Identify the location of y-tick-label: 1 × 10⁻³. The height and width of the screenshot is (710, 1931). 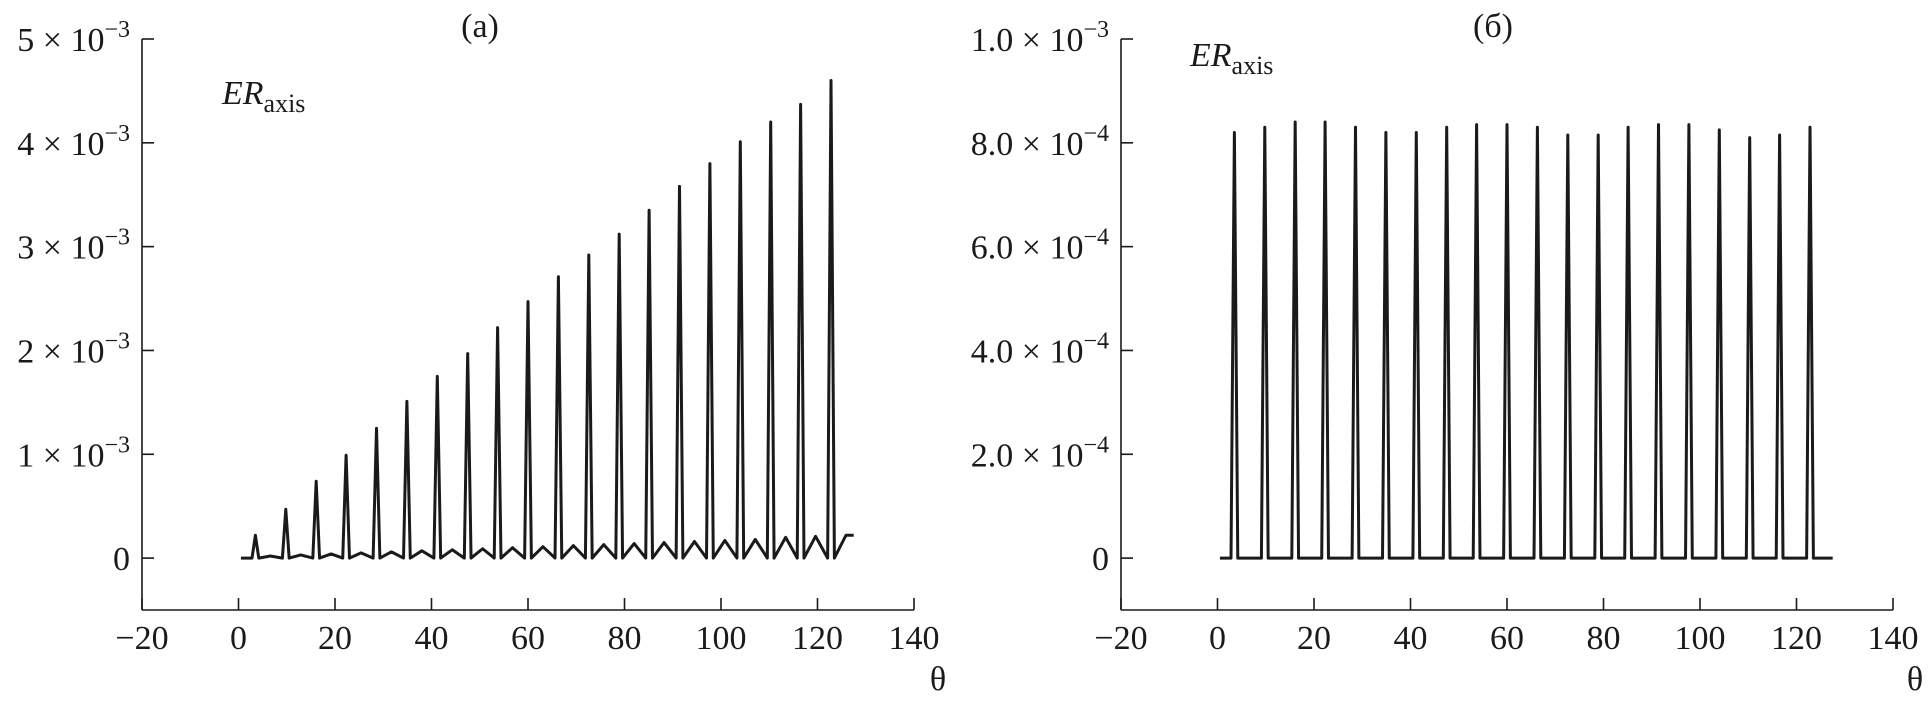
(73, 453).